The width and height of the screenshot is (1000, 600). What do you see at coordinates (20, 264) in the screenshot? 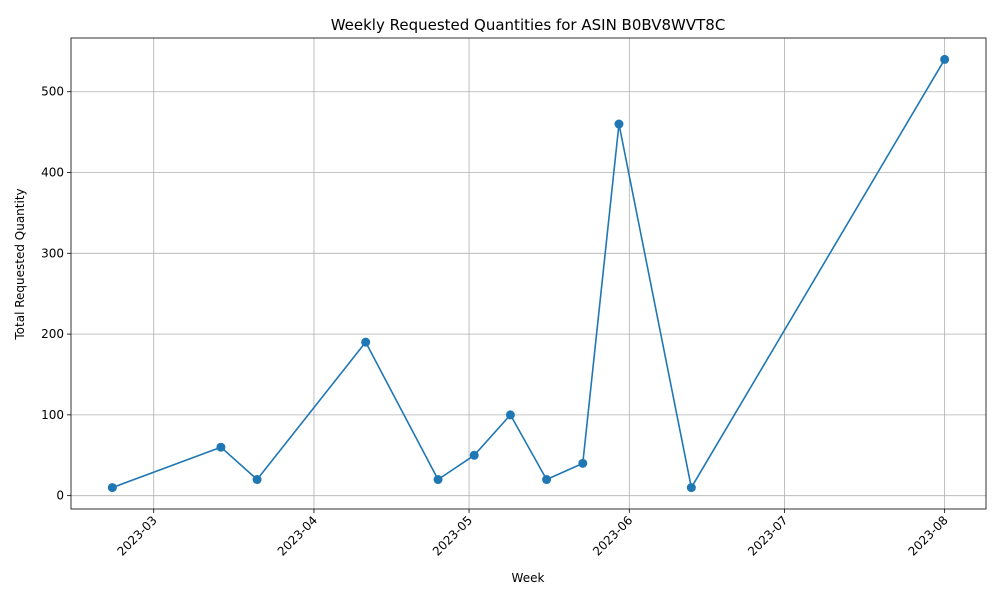
I see `y-axis-label: Total Requested Quantity` at bounding box center [20, 264].